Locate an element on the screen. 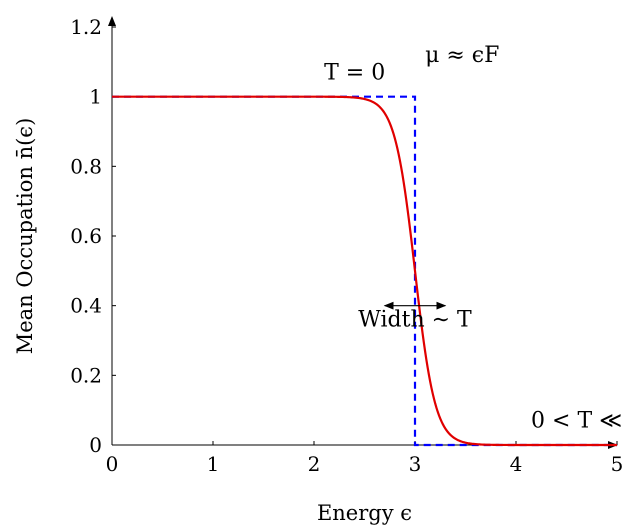 The height and width of the screenshot is (531, 636). x-tick-label: 4 is located at coordinates (516, 464).